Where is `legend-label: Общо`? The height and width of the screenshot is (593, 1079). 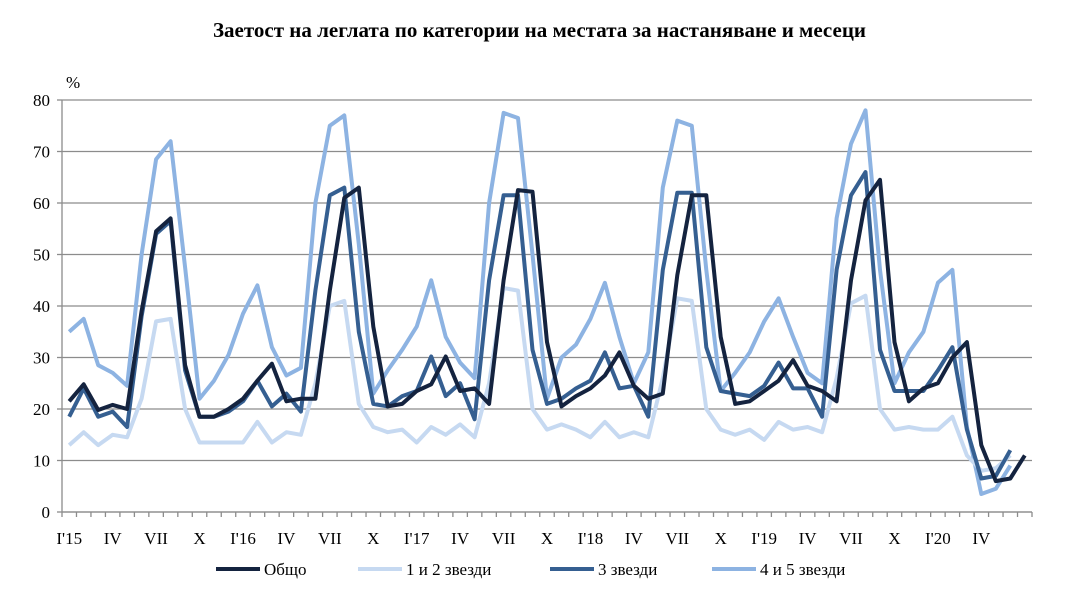 legend-label: Общо is located at coordinates (285, 569).